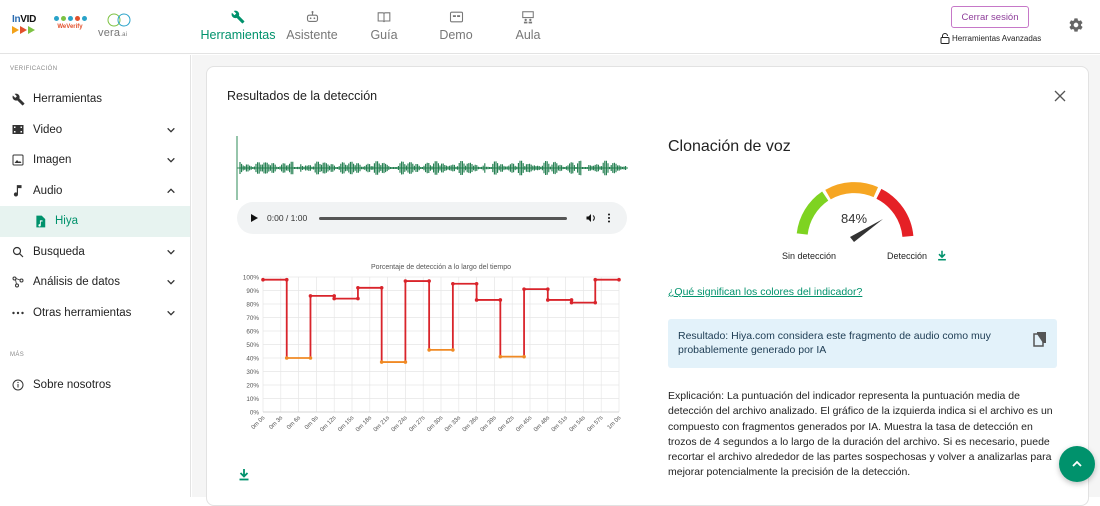 This screenshot has width=1100, height=506. What do you see at coordinates (95, 221) in the screenshot?
I see `sidebar-item-hiya: Hiya` at bounding box center [95, 221].